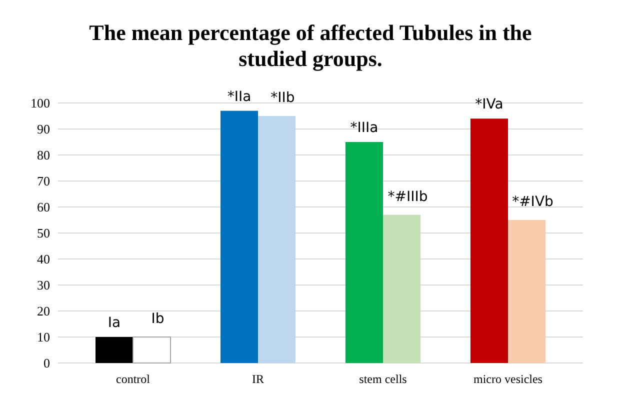  Describe the element at coordinates (533, 202) in the screenshot. I see `data-label: *#IVb` at that location.